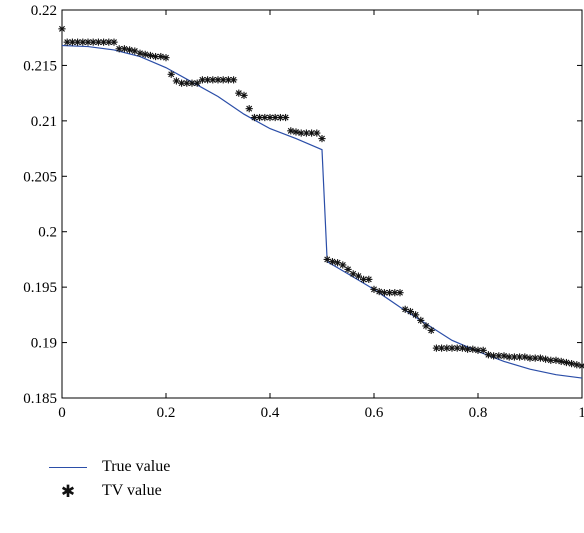  I want to click on legend-item-tv-value: ✱ TV value, so click(150, 491).